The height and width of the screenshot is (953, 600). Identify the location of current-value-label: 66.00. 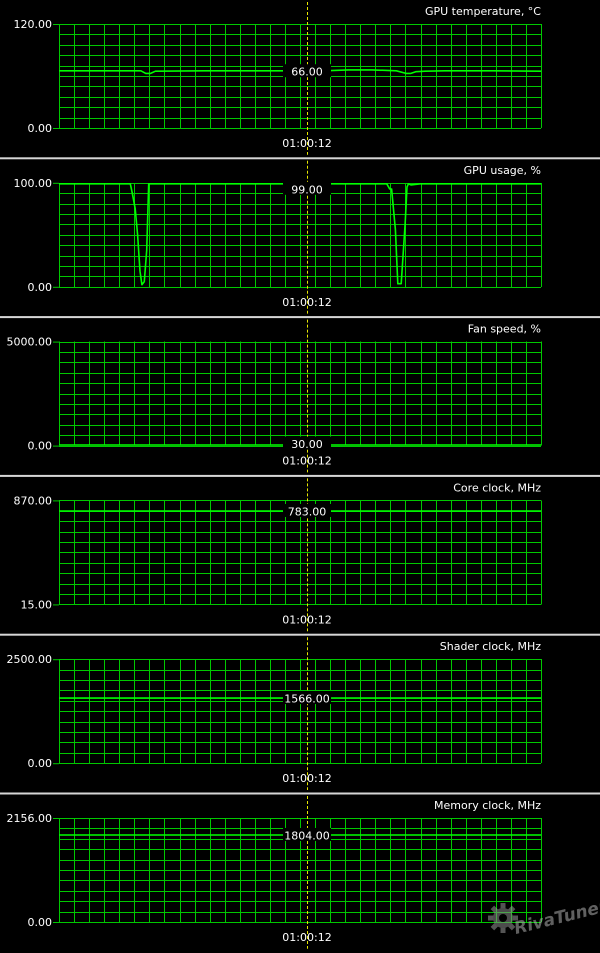
(307, 72).